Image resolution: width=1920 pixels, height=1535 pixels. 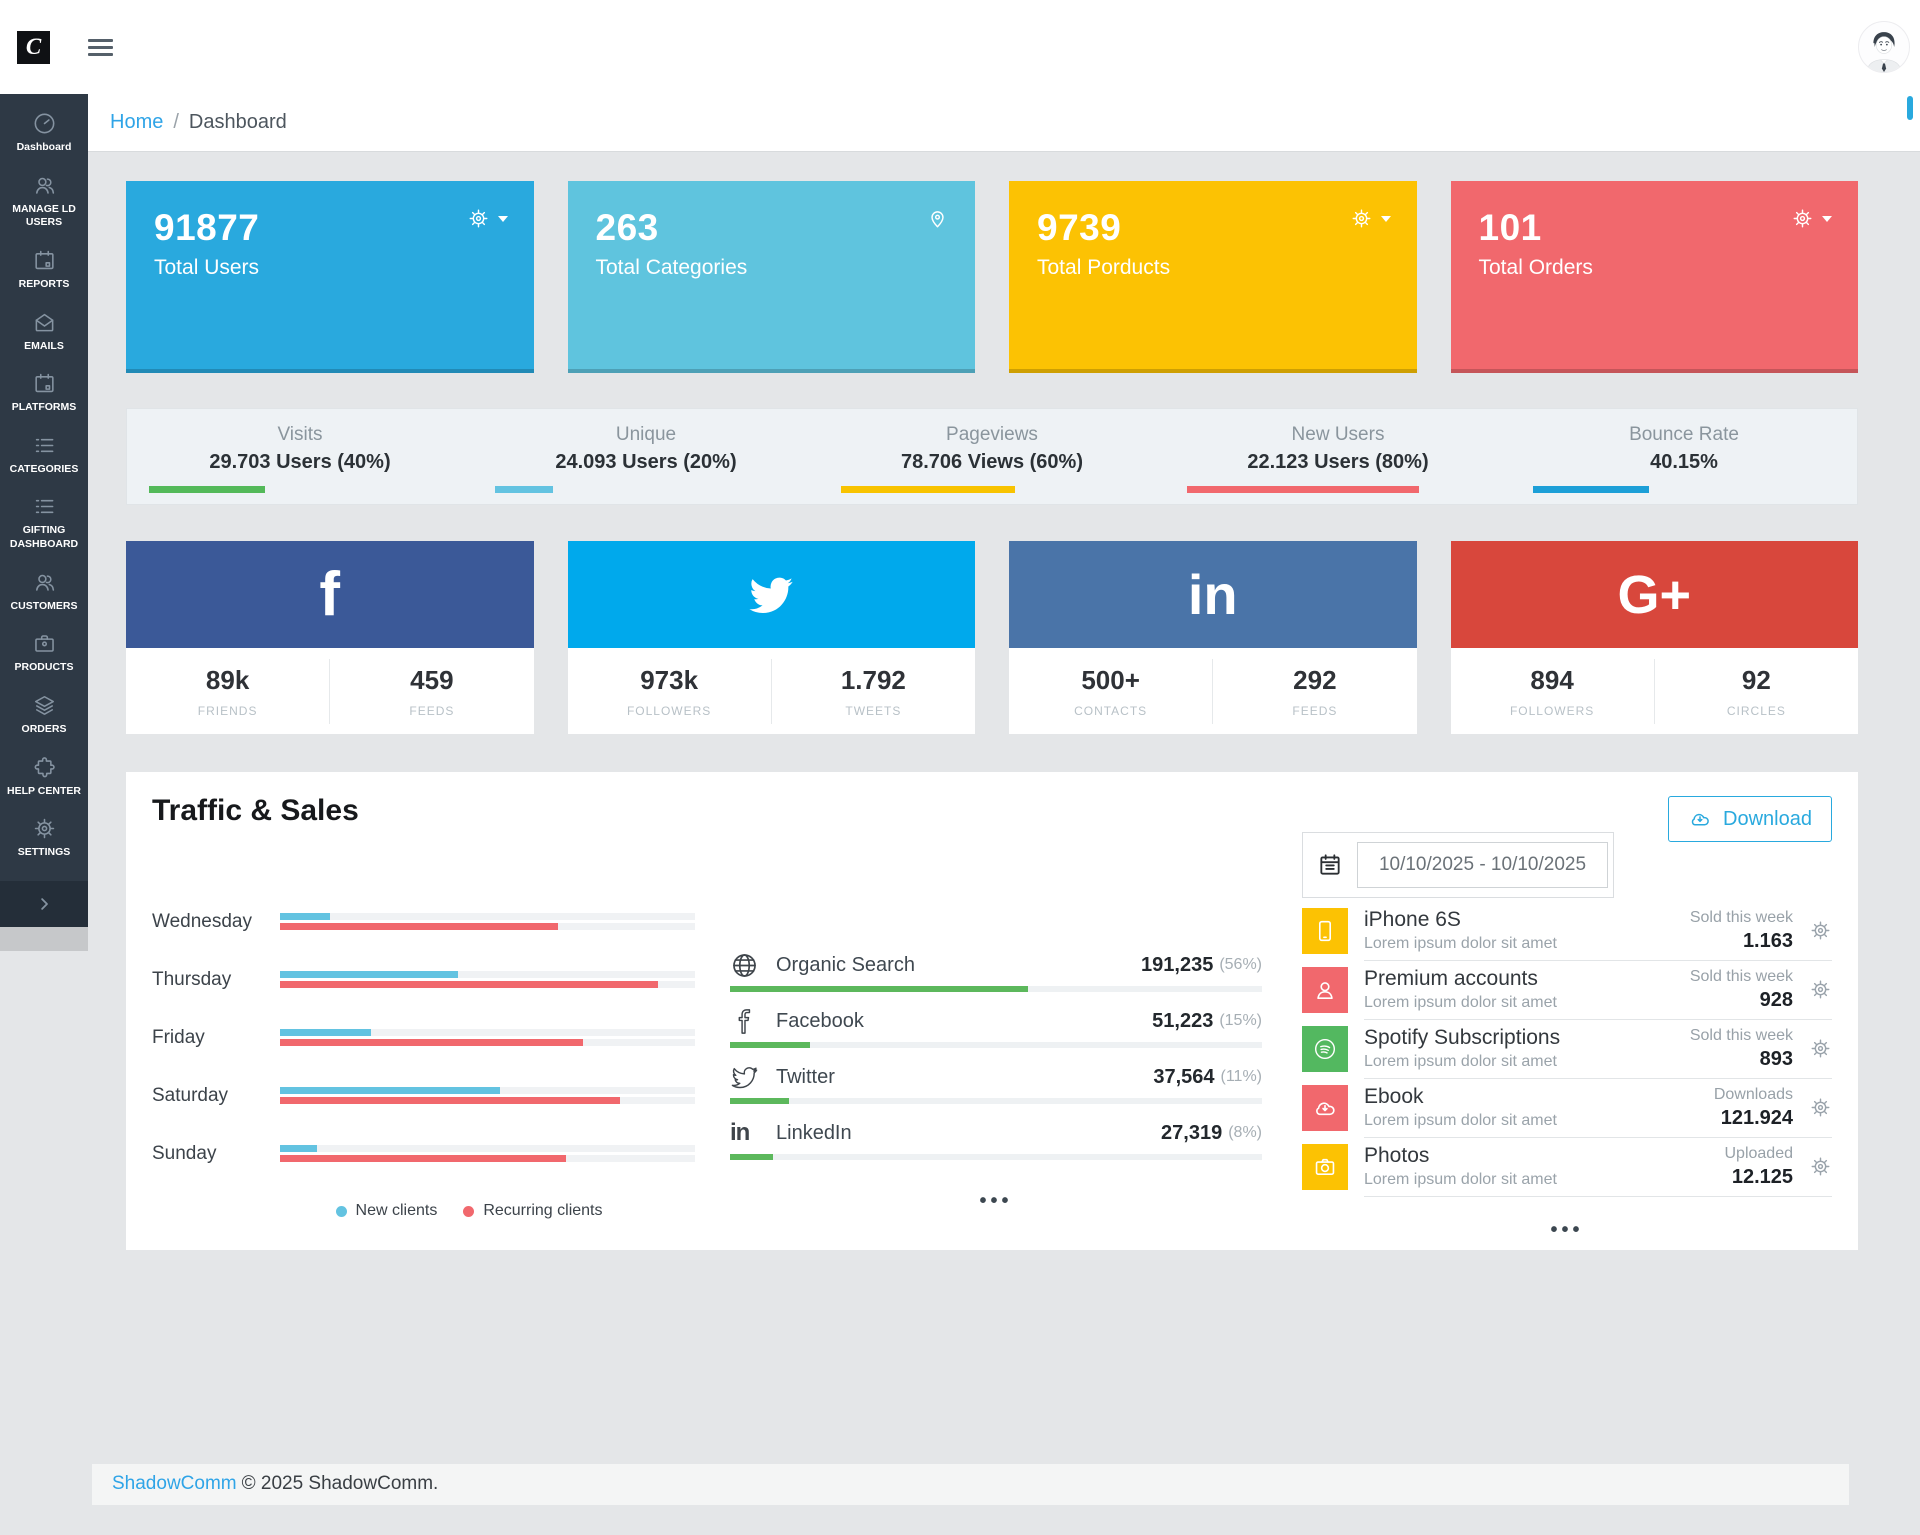 I want to click on metric-bounce-rate: Bounce Rate 40.15%, so click(x=1684, y=456).